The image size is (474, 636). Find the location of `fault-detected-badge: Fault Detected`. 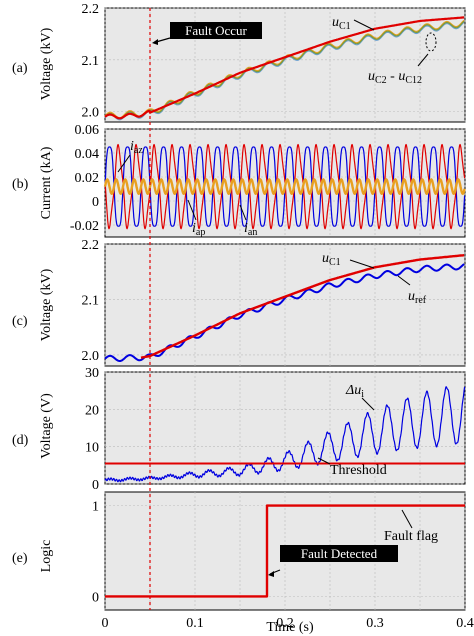

fault-detected-badge: Fault Detected is located at coordinates (333, 561).